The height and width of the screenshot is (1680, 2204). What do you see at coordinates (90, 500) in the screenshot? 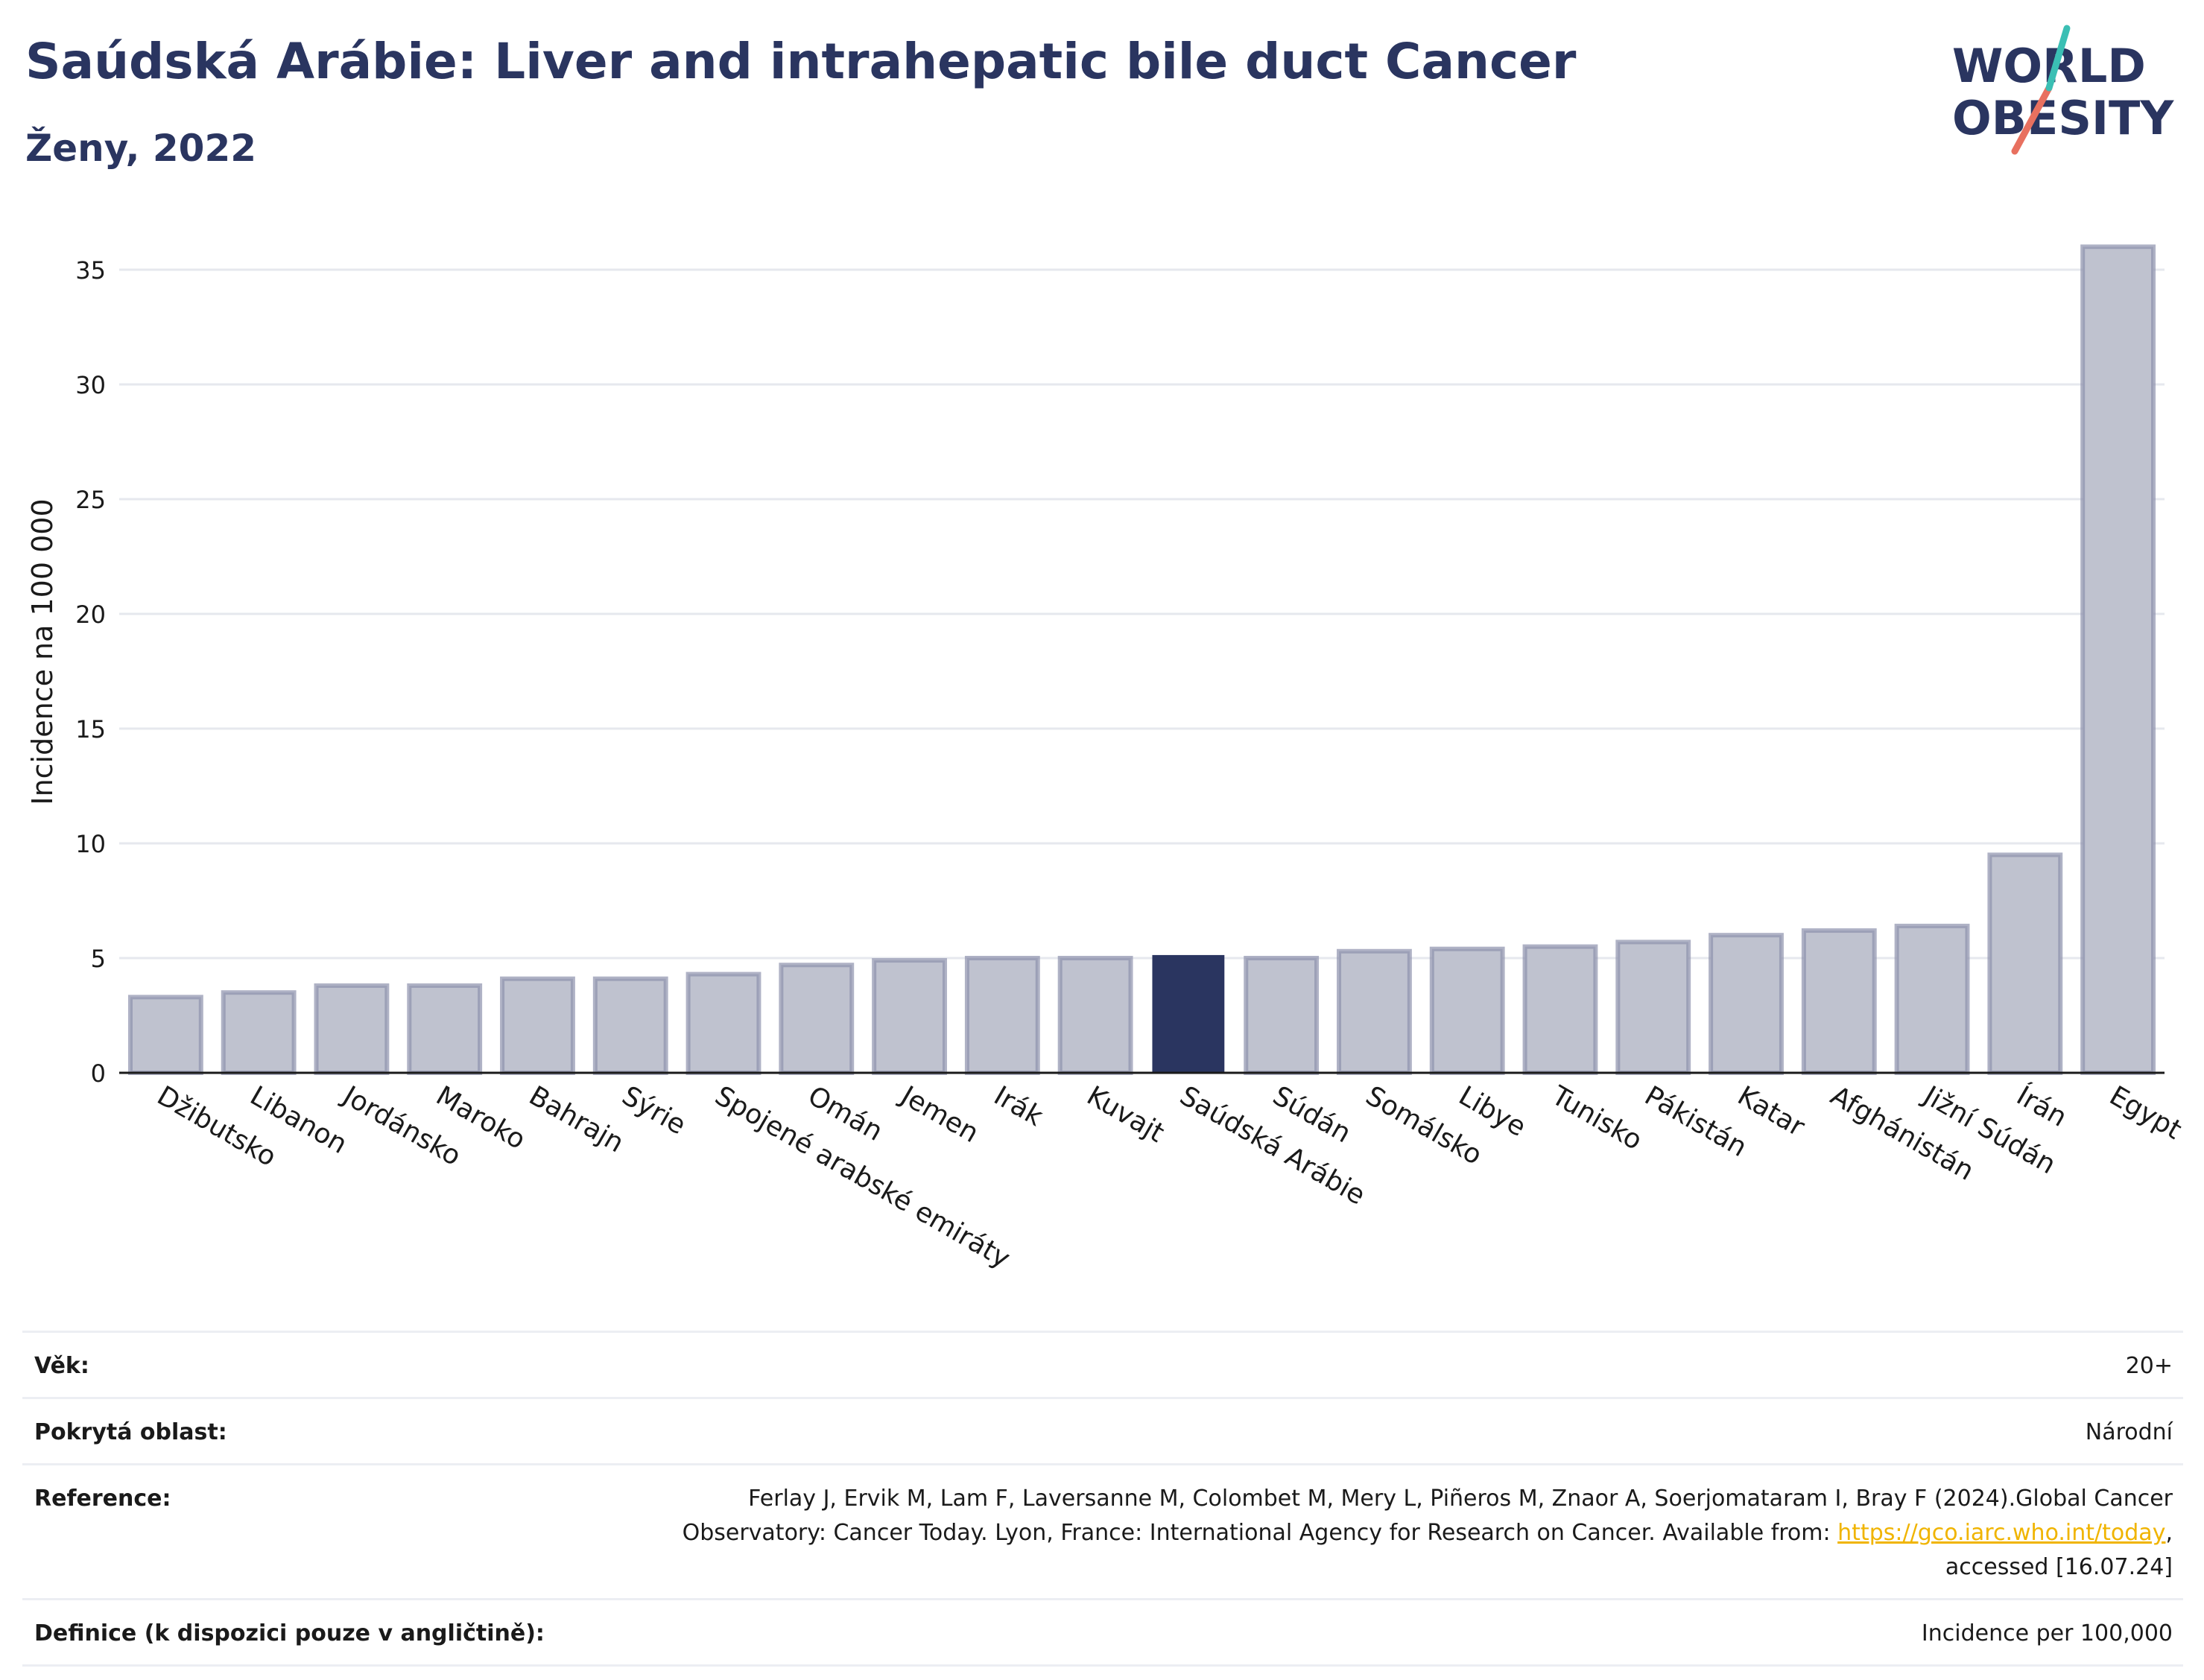
I see `y-tick-label: 25` at bounding box center [90, 500].